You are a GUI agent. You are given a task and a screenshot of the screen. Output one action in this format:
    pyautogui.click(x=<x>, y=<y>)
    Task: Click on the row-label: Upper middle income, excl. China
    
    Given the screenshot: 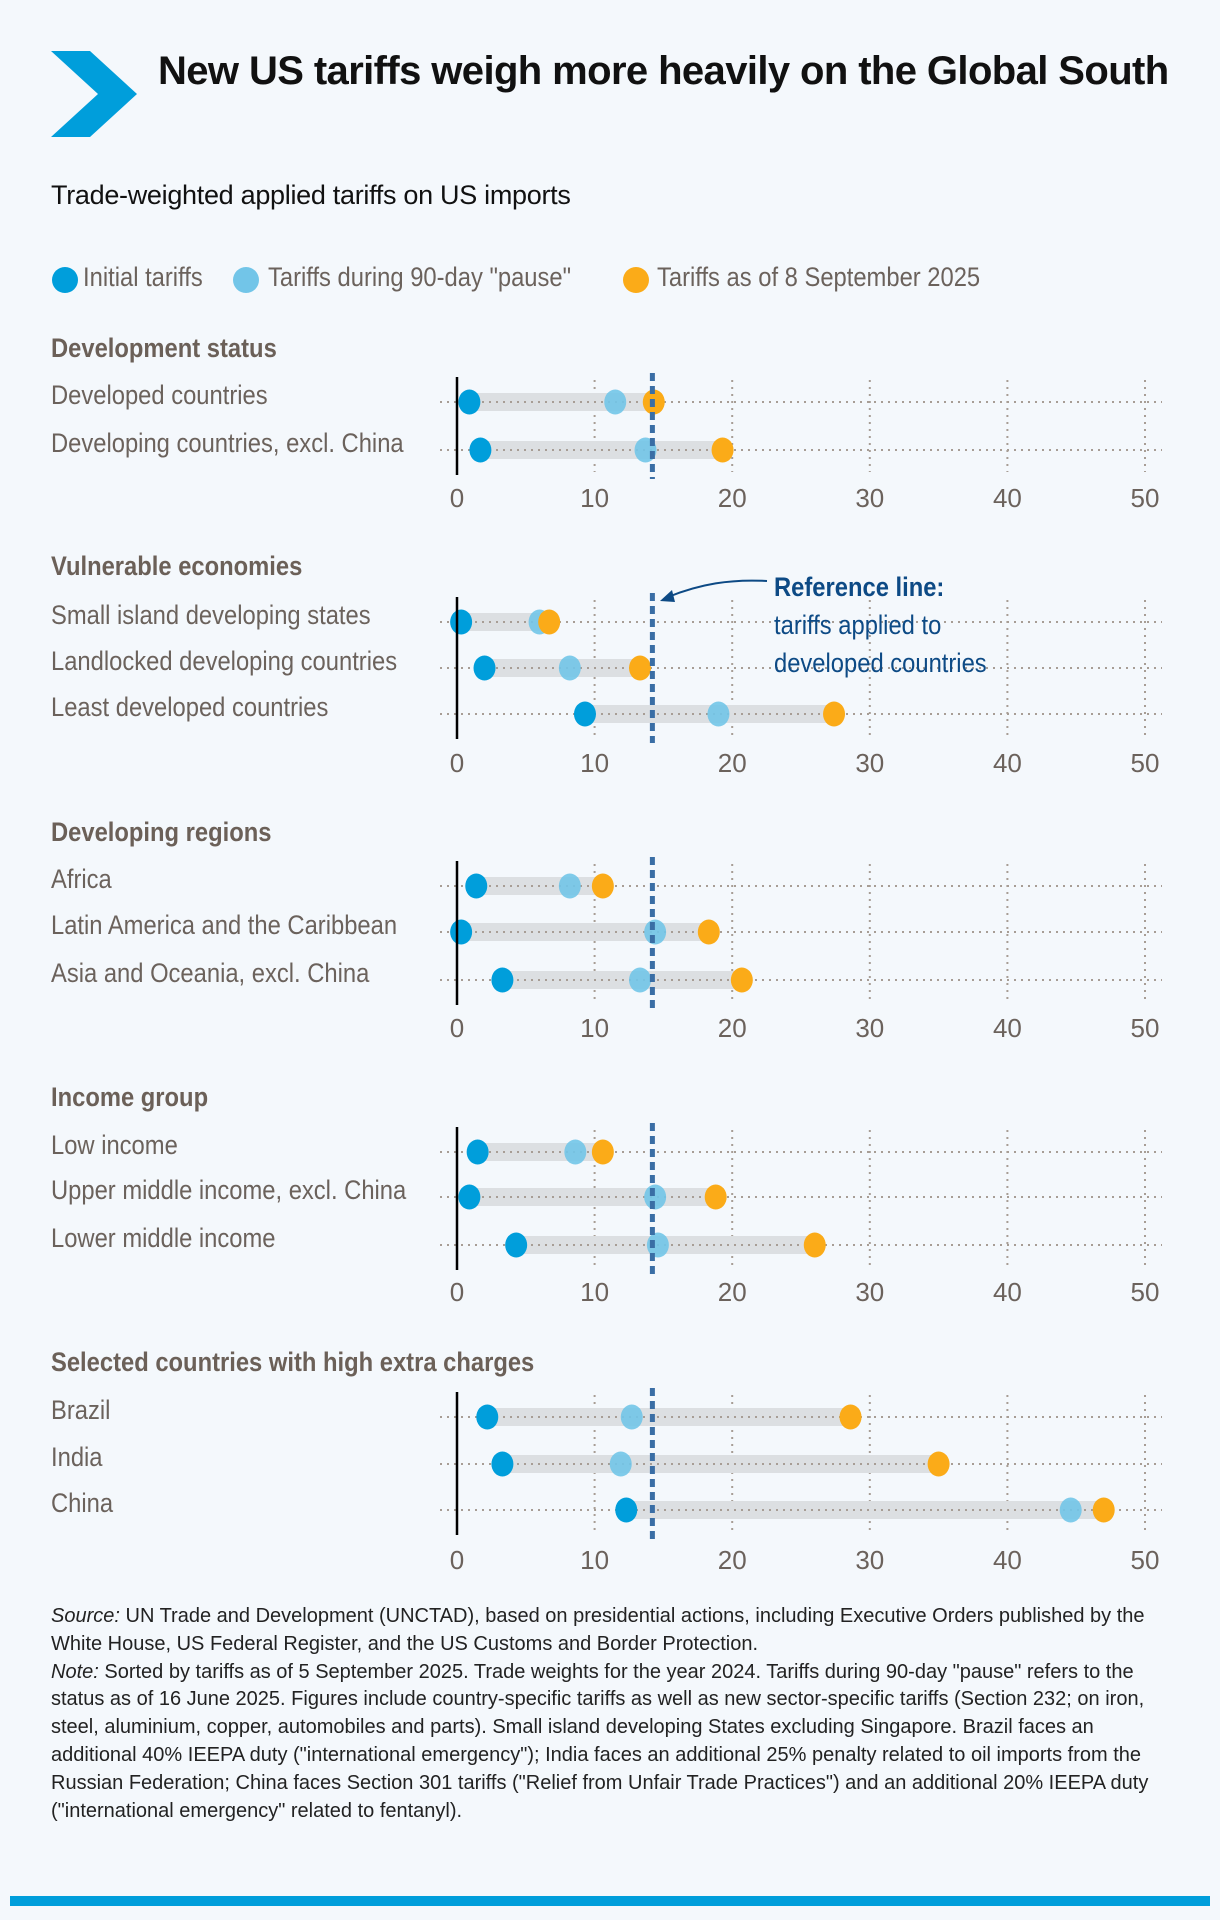 What is the action you would take?
    pyautogui.click(x=229, y=1190)
    